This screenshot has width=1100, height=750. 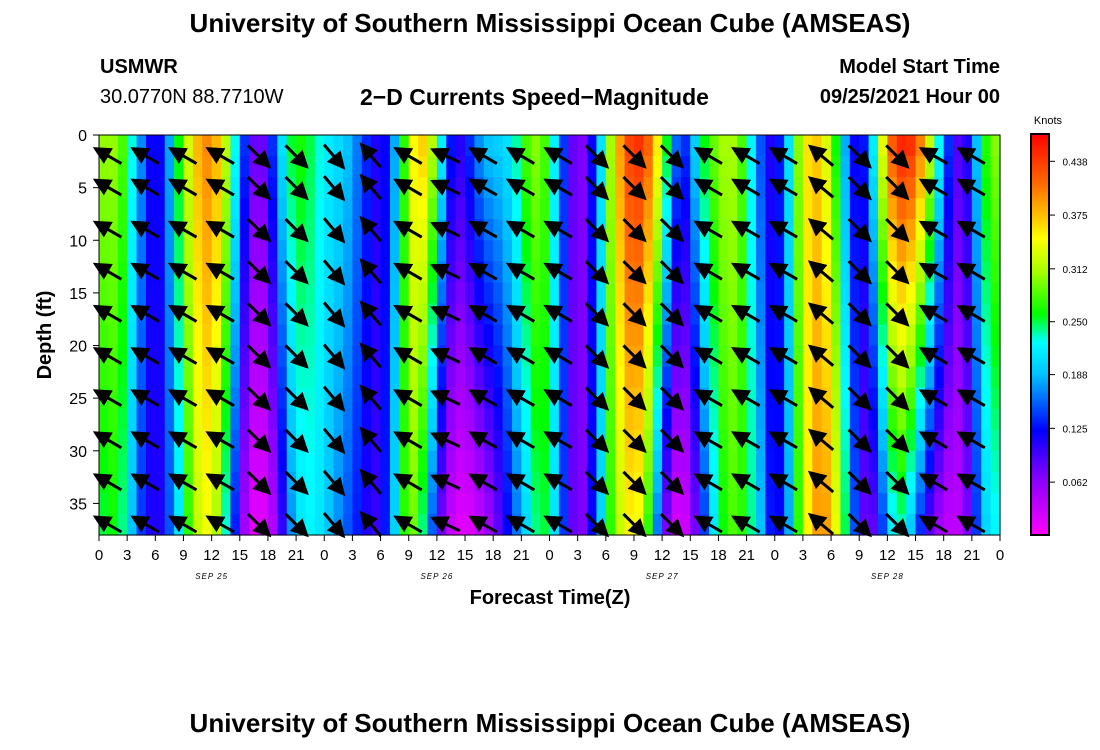 I want to click on colorbar-tick-label: 0.438, so click(x=1074, y=162).